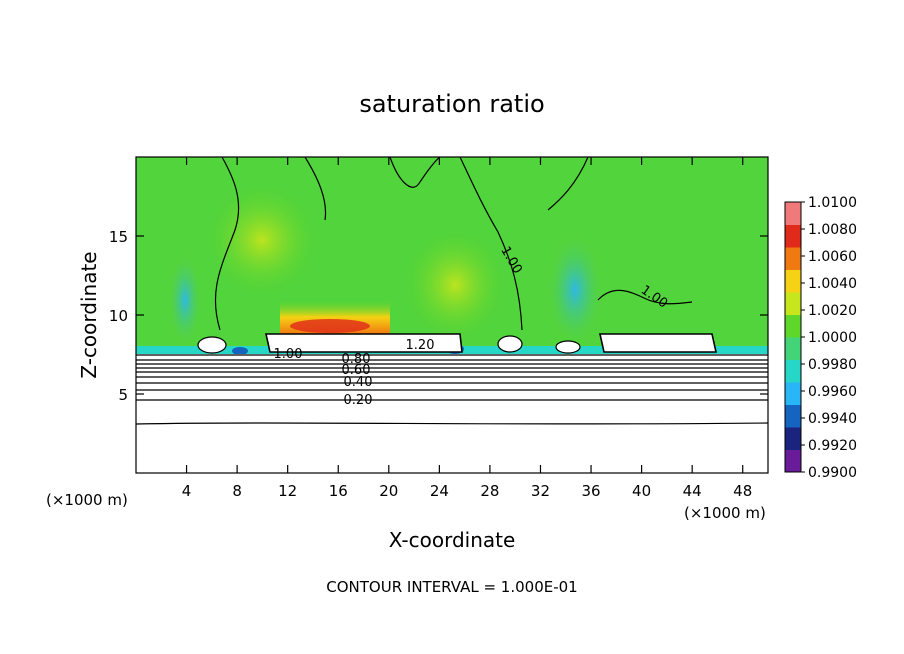 Image resolution: width=904 pixels, height=654 pixels. Describe the element at coordinates (452, 540) in the screenshot. I see `x-axis-label: X-coordinate` at that location.